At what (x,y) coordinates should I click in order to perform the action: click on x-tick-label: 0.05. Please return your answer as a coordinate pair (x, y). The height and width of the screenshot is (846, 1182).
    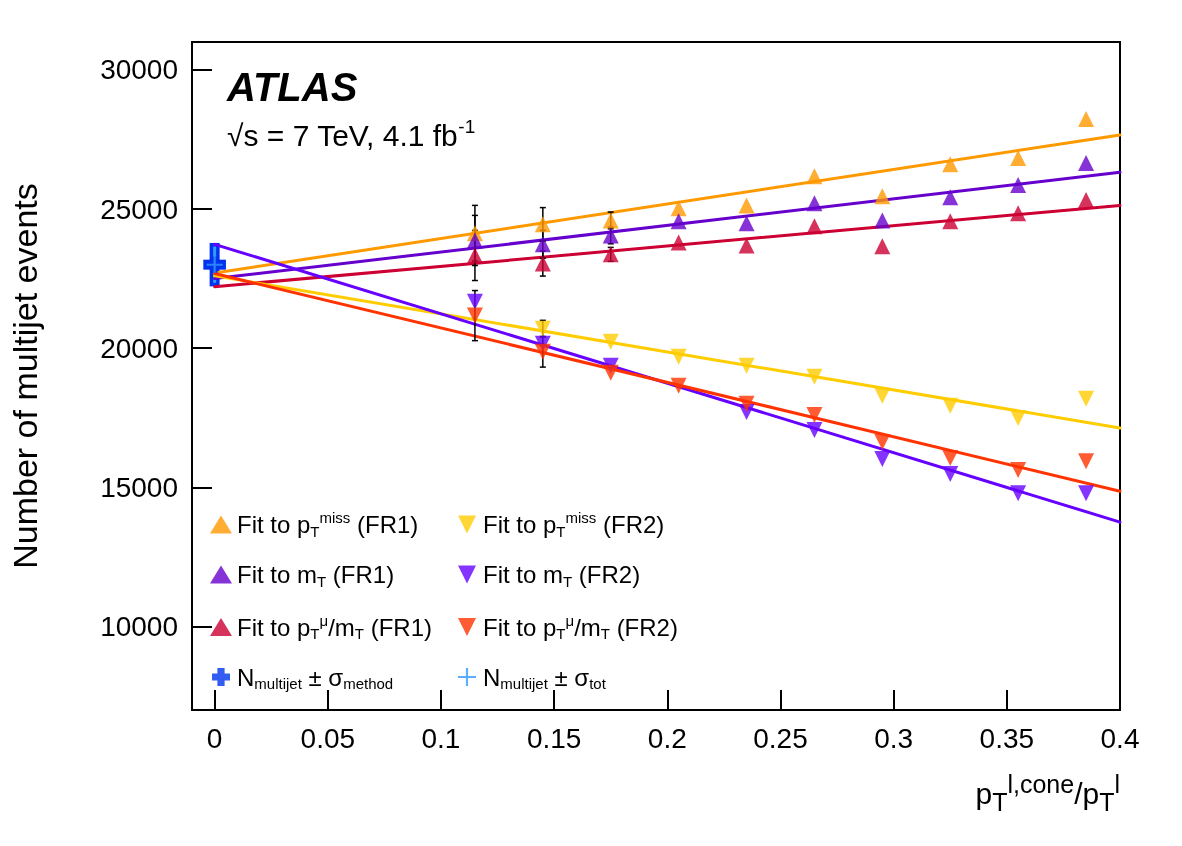
    Looking at the image, I should click on (328, 738).